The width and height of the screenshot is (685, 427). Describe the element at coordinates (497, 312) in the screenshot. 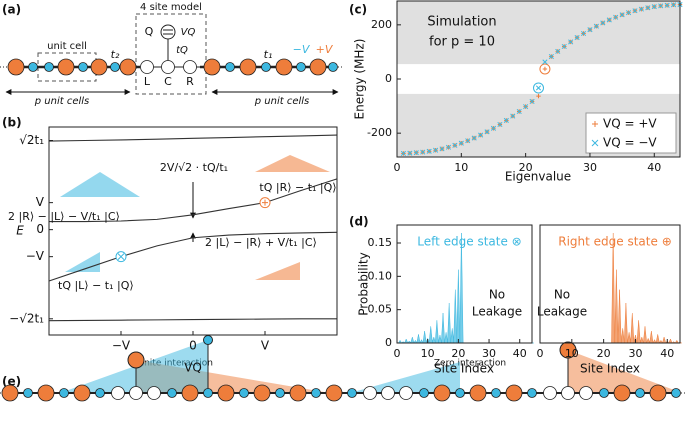

I see `annotation: Leakage` at that location.